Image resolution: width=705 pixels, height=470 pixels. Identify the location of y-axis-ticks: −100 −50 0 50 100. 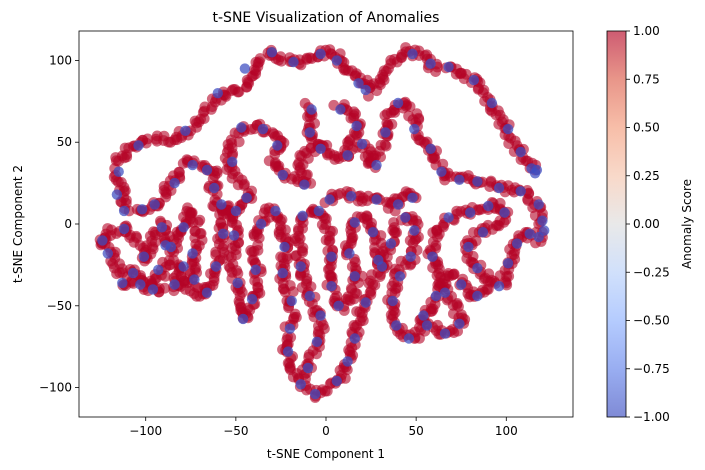
(59, 224).